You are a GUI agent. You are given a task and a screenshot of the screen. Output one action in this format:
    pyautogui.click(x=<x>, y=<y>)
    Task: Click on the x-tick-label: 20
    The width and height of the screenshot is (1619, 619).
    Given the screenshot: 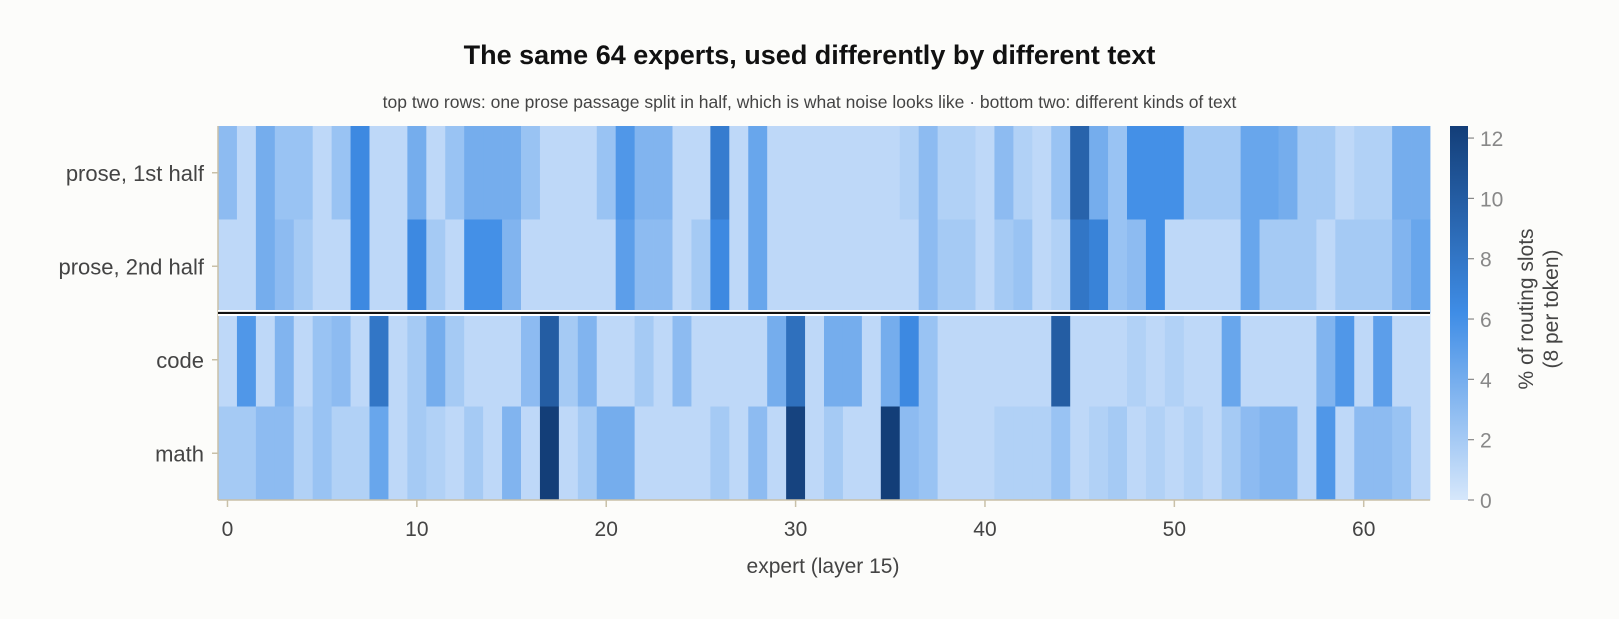 What is the action you would take?
    pyautogui.click(x=606, y=529)
    